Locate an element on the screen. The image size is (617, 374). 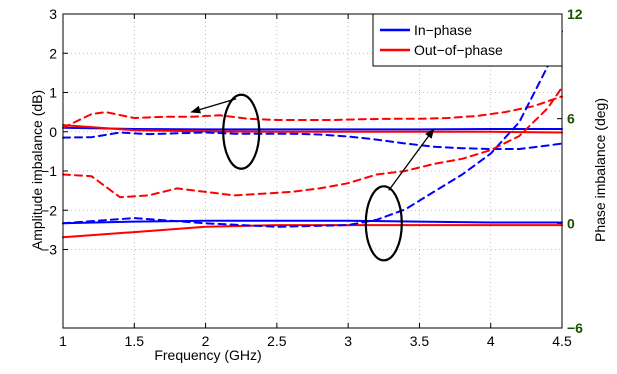
legend: In−phase Out−of−phase is located at coordinates (467, 40).